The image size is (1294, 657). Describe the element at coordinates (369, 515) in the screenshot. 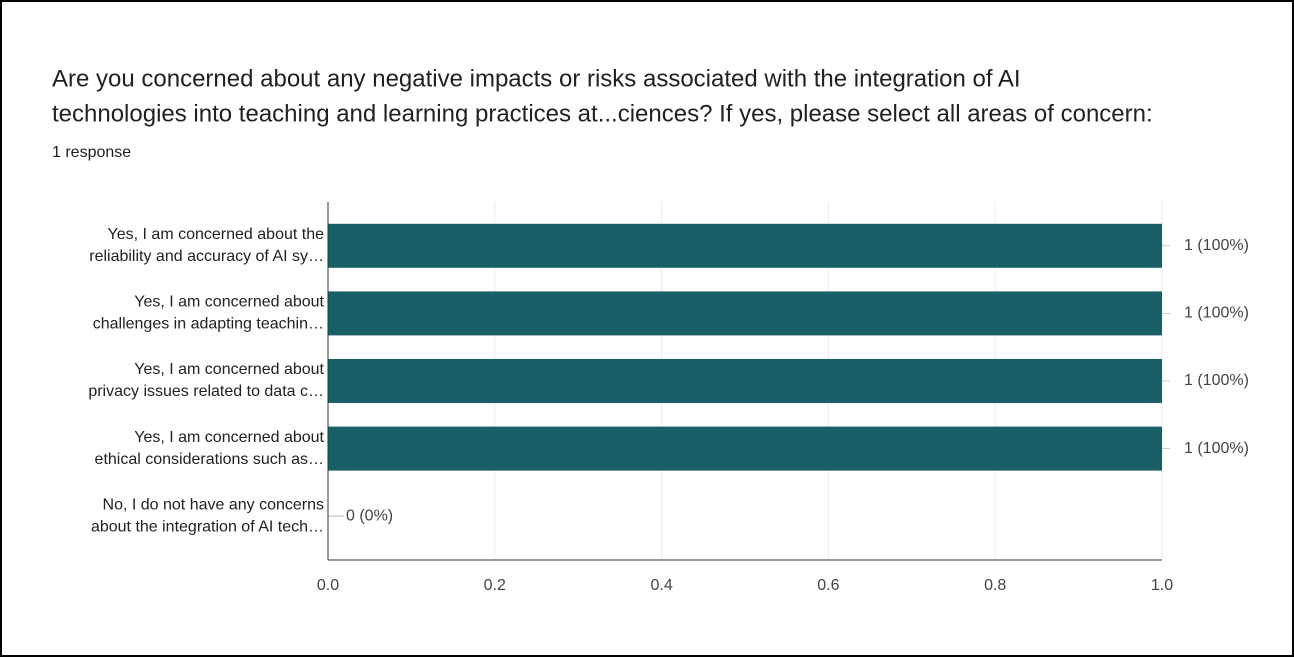

I see `value-label: 0 (0%)` at that location.